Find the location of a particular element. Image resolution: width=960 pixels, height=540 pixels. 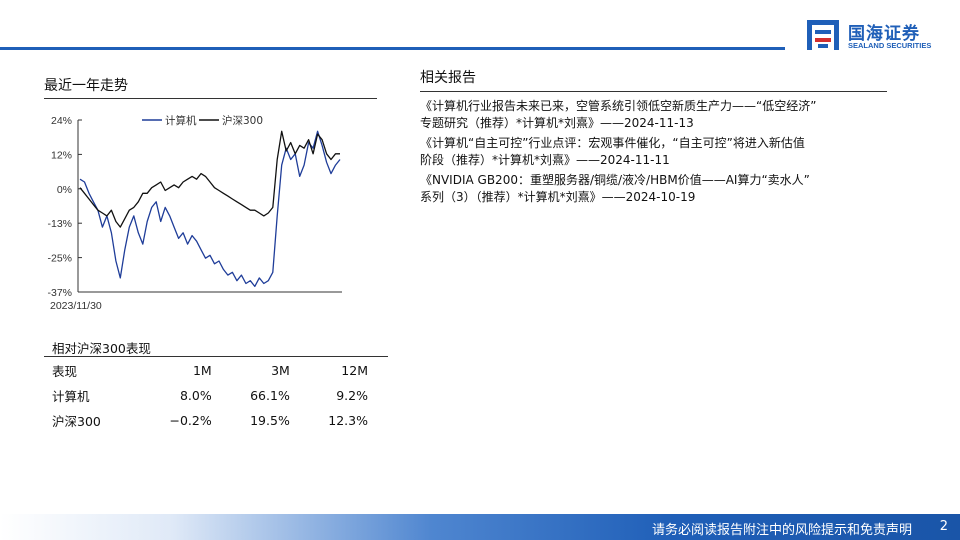

y-tick-label: 0% is located at coordinates (64, 190).